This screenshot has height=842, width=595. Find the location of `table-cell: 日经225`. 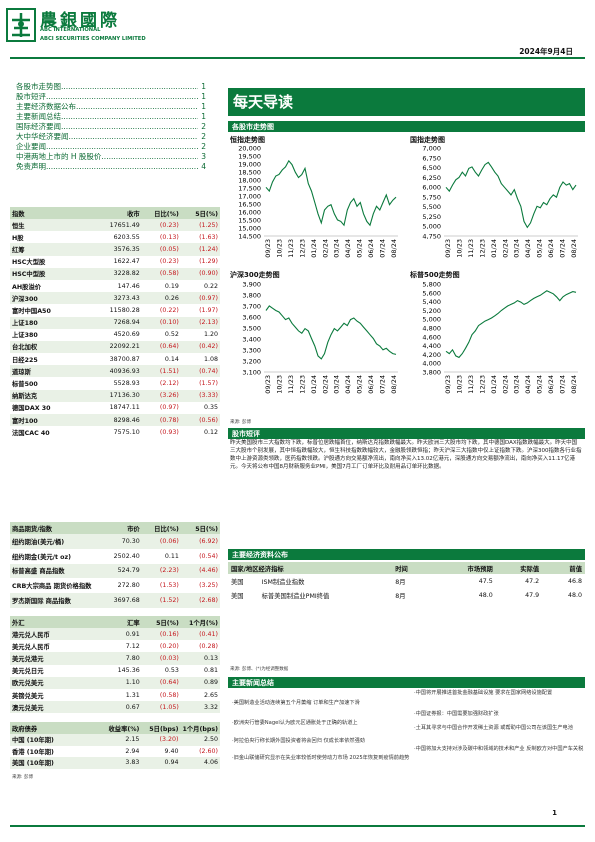

table-cell: 日经225 is located at coordinates (25, 360).